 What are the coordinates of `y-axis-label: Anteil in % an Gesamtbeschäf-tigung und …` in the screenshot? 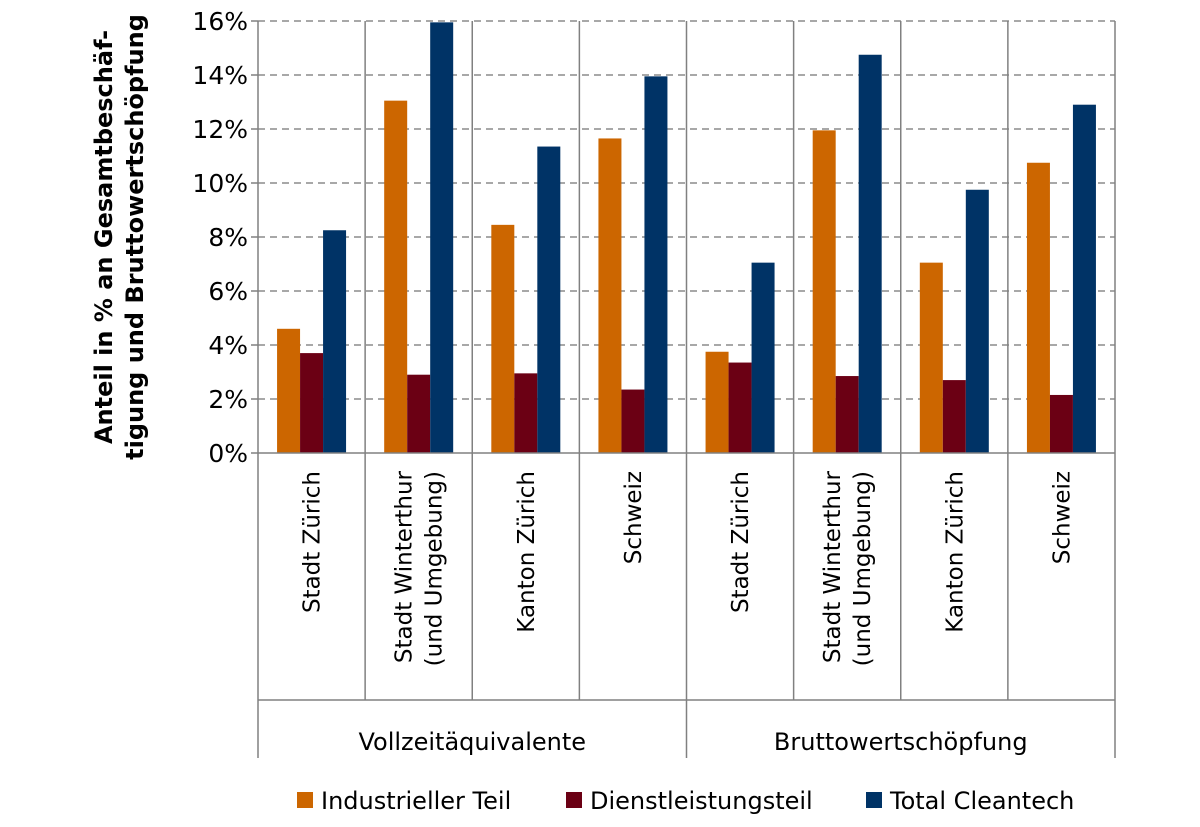 It's located at (119, 237).